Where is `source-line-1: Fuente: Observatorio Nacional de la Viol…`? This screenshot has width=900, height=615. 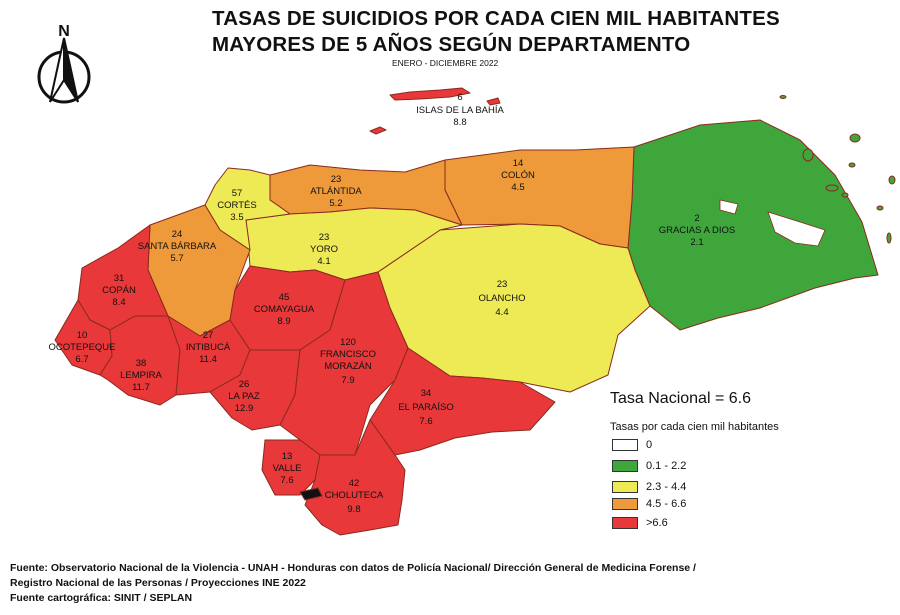 source-line-1: Fuente: Observatorio Nacional de la Viol… is located at coordinates (353, 568).